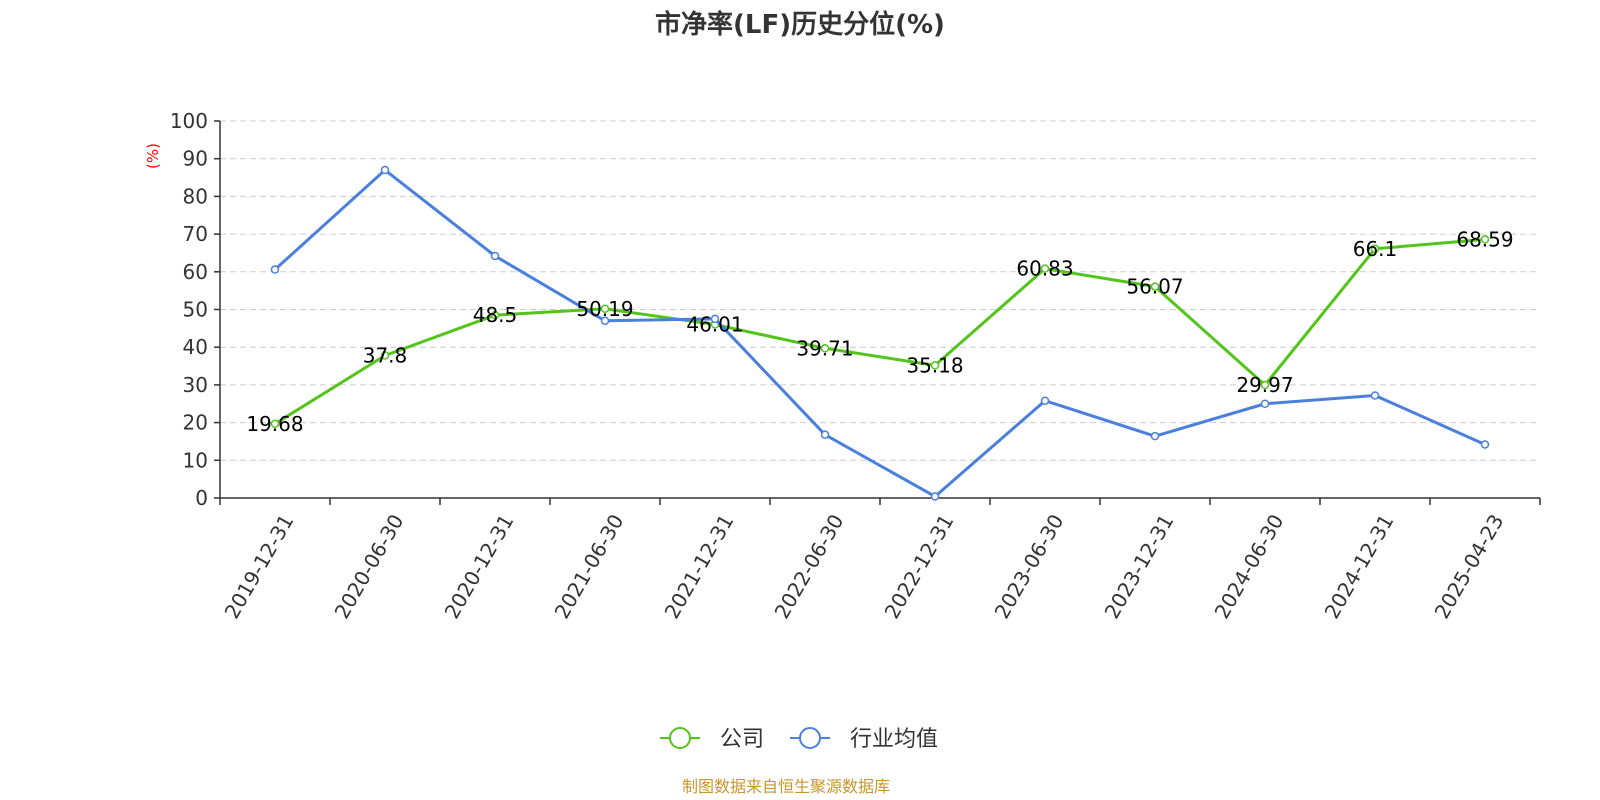  I want to click on legend: 公司 行业均值, so click(799, 739).